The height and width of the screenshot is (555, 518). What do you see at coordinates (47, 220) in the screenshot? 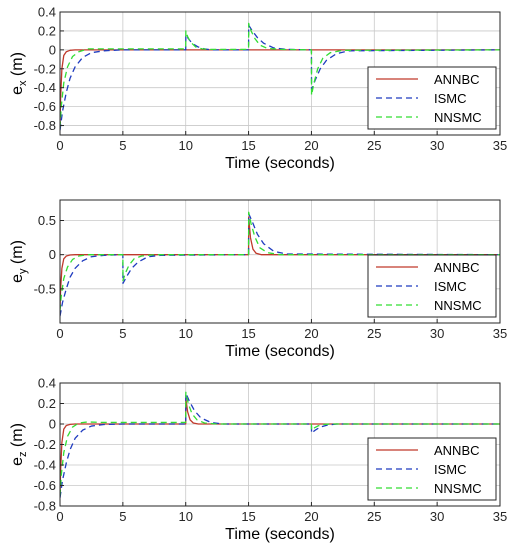
I see `y-tick-label: 0.5` at bounding box center [47, 220].